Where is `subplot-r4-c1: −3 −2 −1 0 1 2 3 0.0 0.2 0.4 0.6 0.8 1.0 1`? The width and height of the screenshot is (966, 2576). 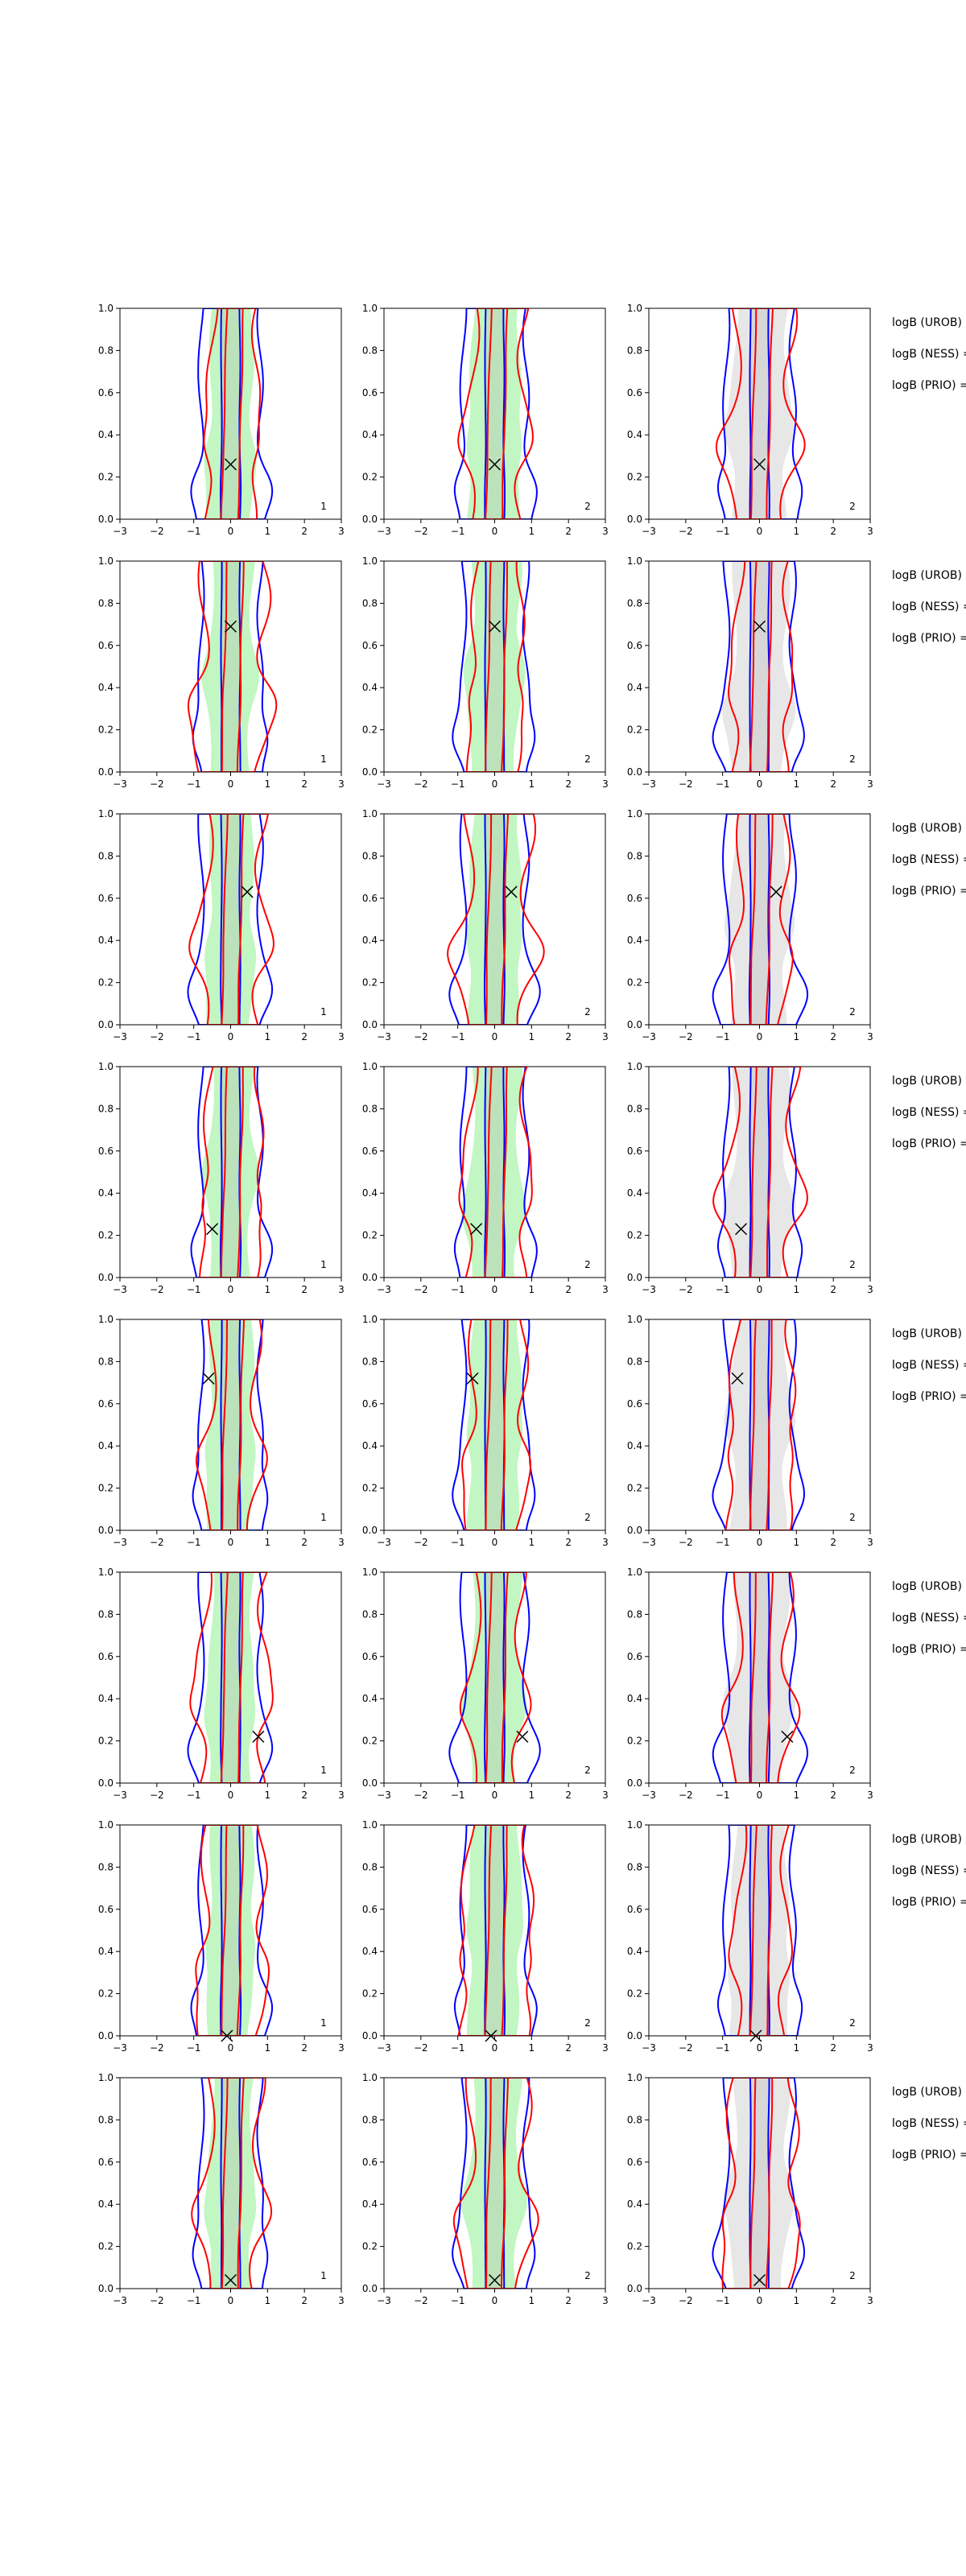 subplot-r4-c1: −3 −2 −1 0 1 2 3 0.0 0.2 0.4 0.6 0.8 1.0 1 is located at coordinates (221, 1178).